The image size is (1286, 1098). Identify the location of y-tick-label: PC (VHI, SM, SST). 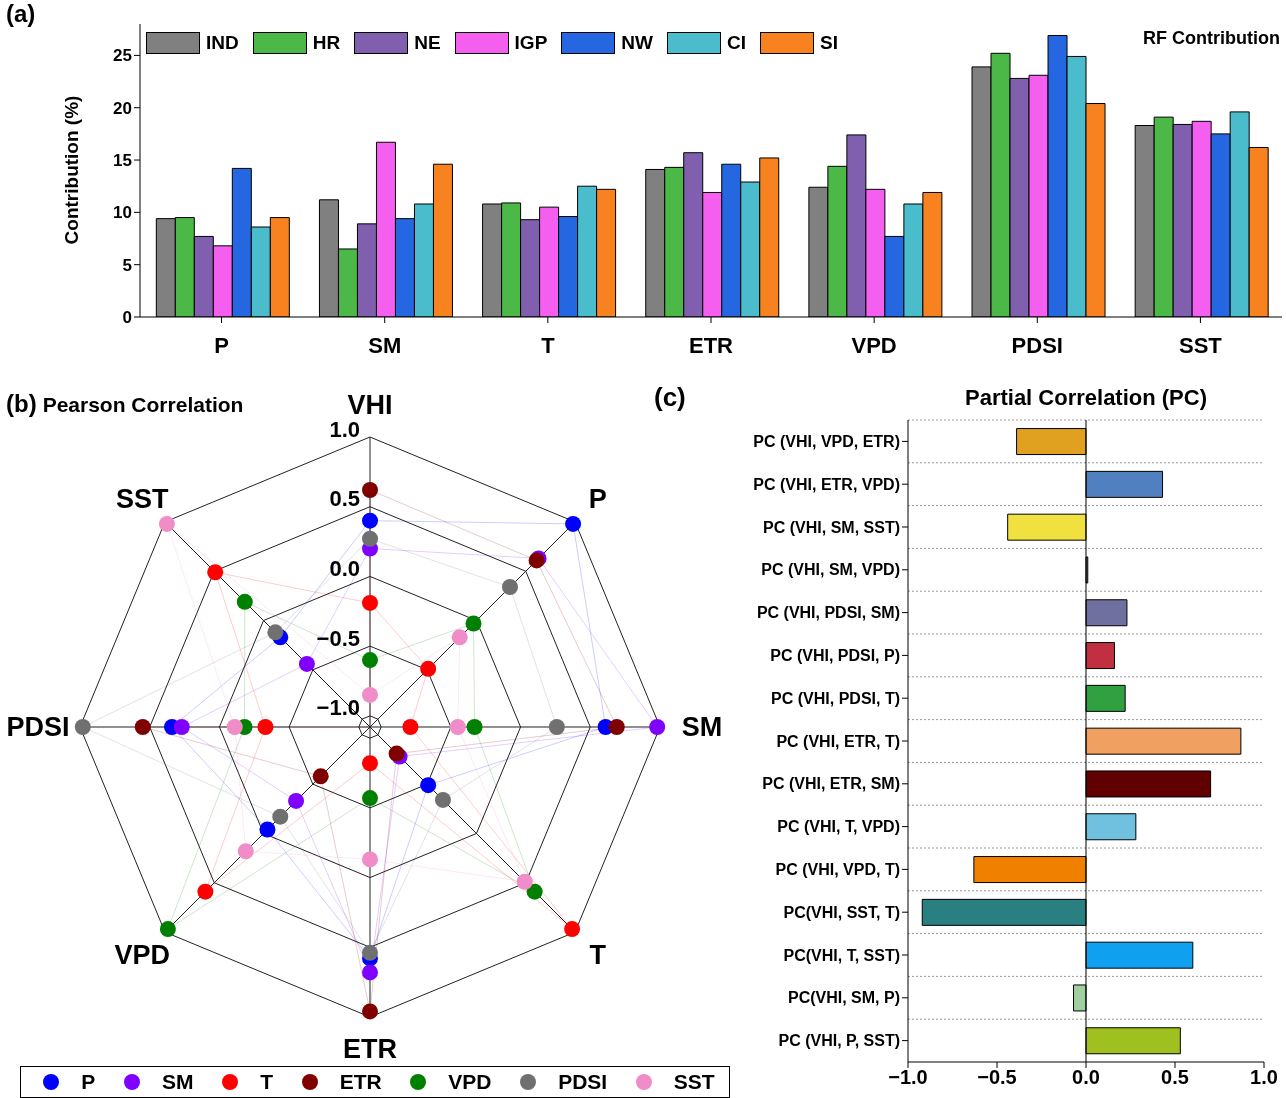
(831, 527).